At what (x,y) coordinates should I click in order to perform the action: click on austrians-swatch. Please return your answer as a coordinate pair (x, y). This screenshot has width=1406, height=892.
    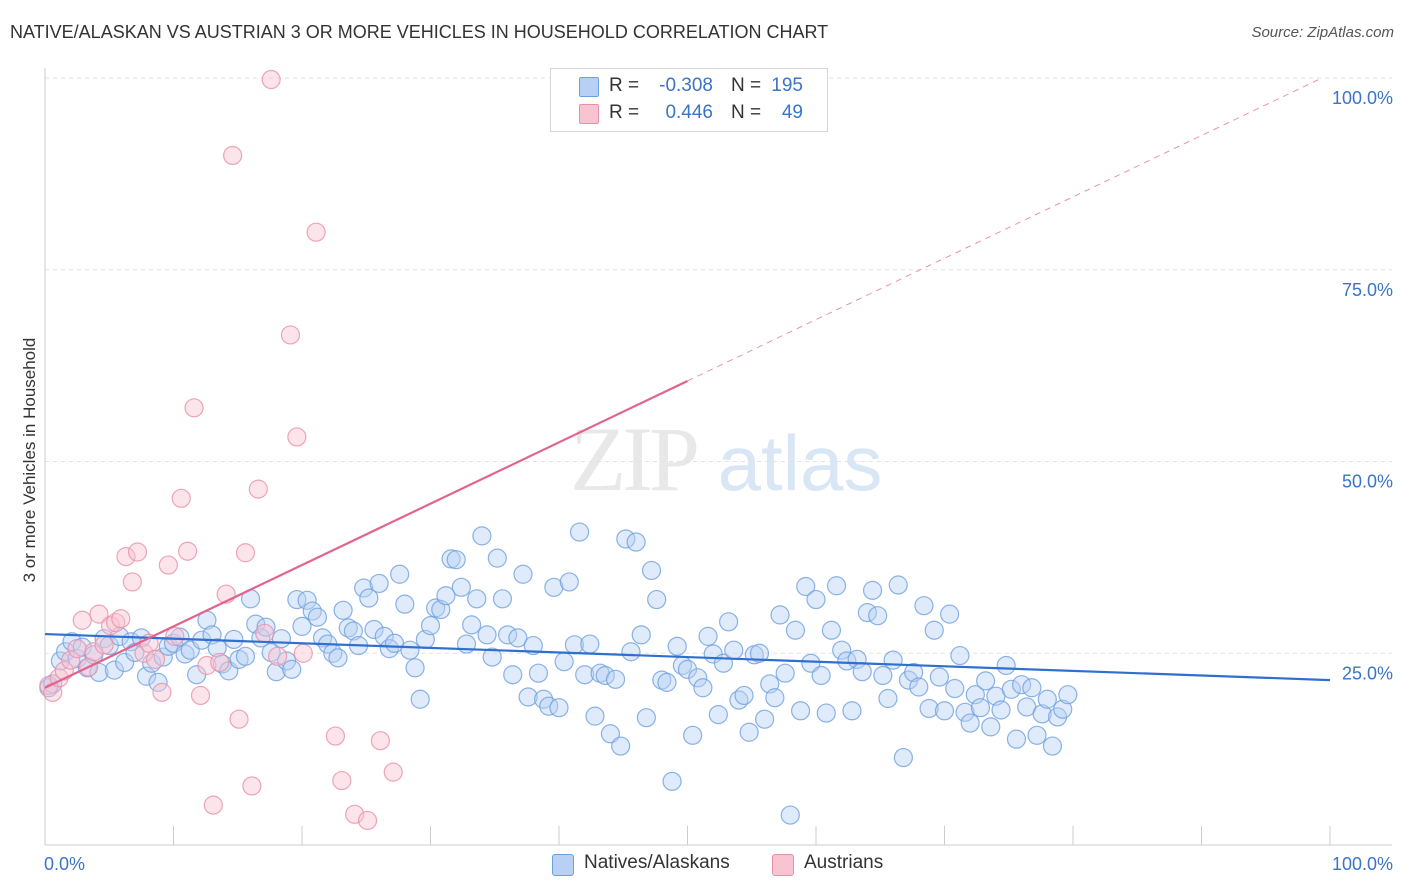
    Looking at the image, I should click on (589, 114).